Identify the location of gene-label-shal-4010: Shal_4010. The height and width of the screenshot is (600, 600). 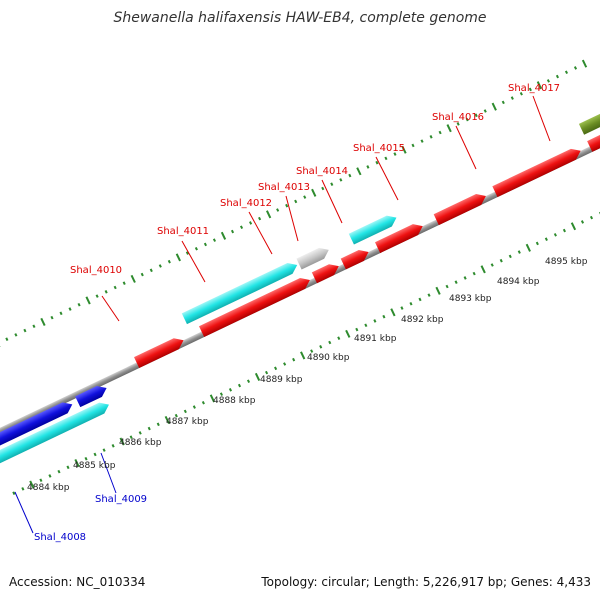
(96, 270).